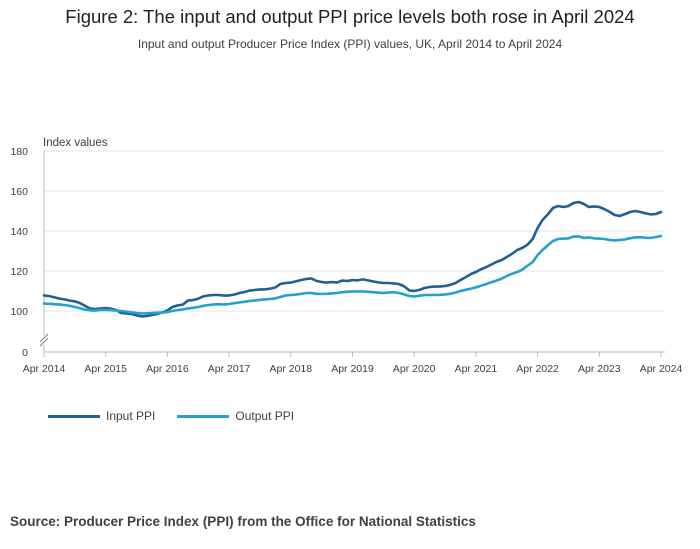  I want to click on y-tick-label: 120, so click(19, 272).